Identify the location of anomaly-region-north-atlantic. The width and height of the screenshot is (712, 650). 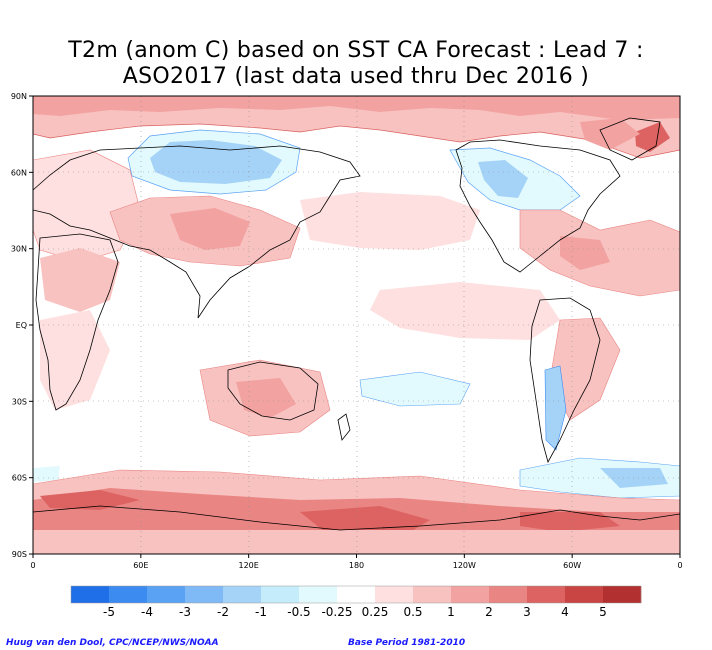
(610, 134).